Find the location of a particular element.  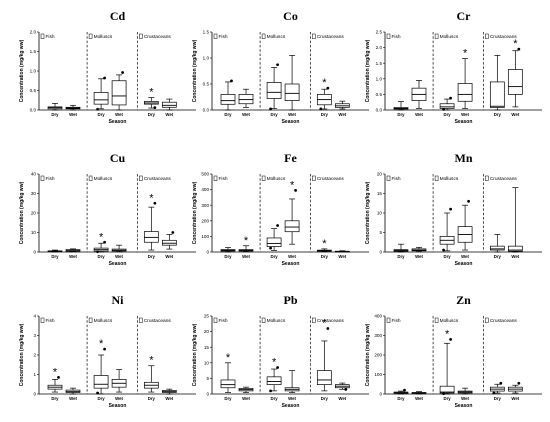

box-crustaceans-dry is located at coordinates (497, 388).